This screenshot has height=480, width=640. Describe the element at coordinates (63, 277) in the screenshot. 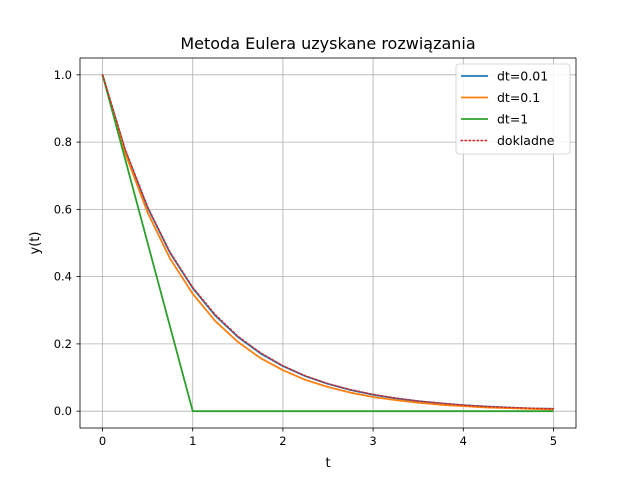

I see `y-tick-label: 0.4` at that location.